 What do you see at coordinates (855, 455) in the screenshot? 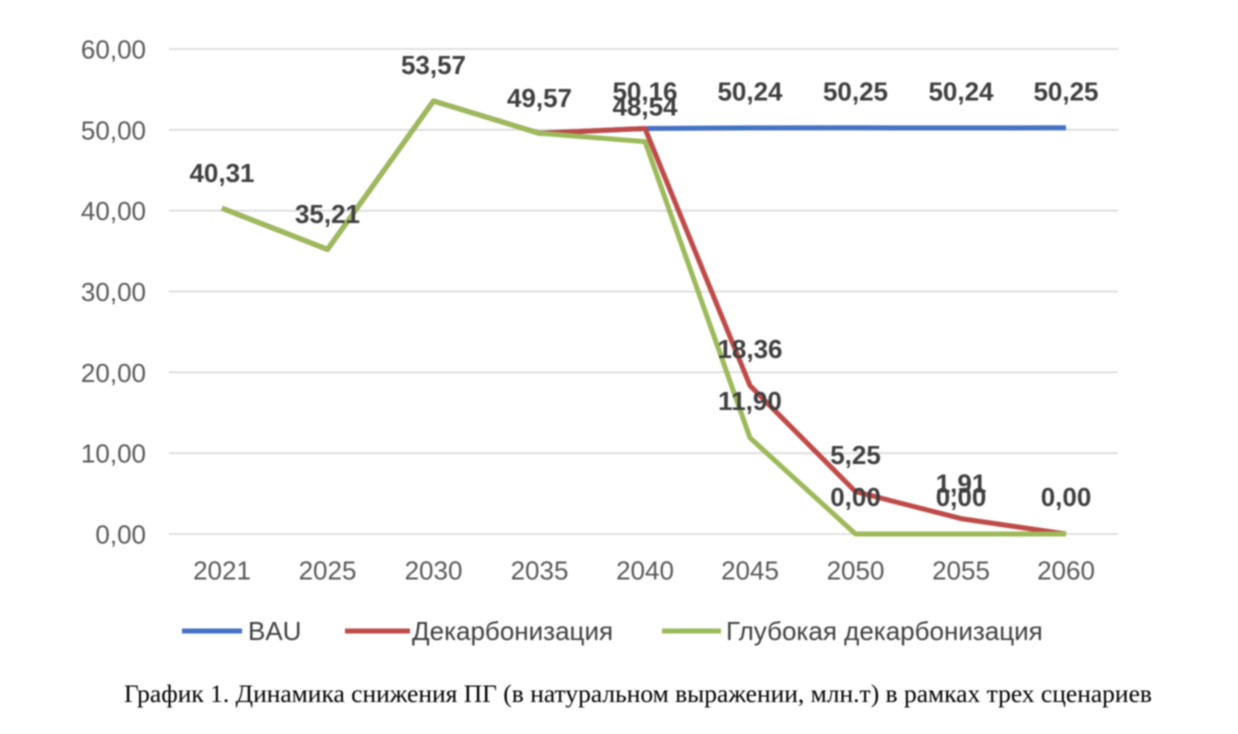
I see `svg-text: 5,25` at bounding box center [855, 455].